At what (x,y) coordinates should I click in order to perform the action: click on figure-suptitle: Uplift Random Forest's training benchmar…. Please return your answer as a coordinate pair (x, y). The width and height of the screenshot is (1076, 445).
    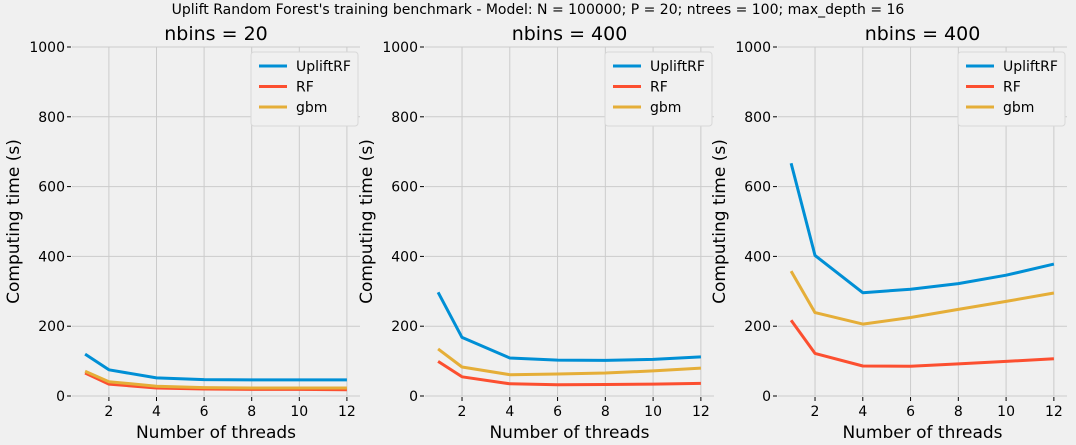
    Looking at the image, I should click on (538, 10).